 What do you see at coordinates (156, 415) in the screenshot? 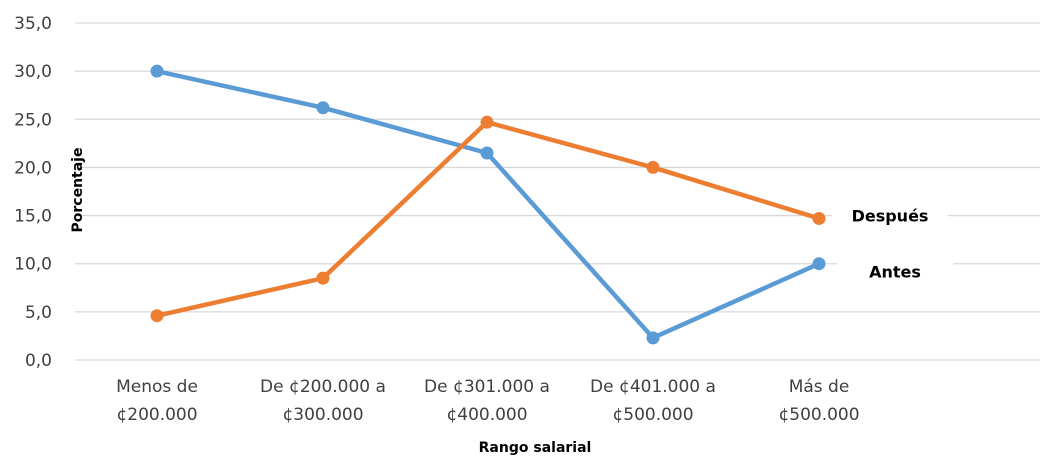
I see `x-tick-label-line: ¢200.000` at bounding box center [156, 415].